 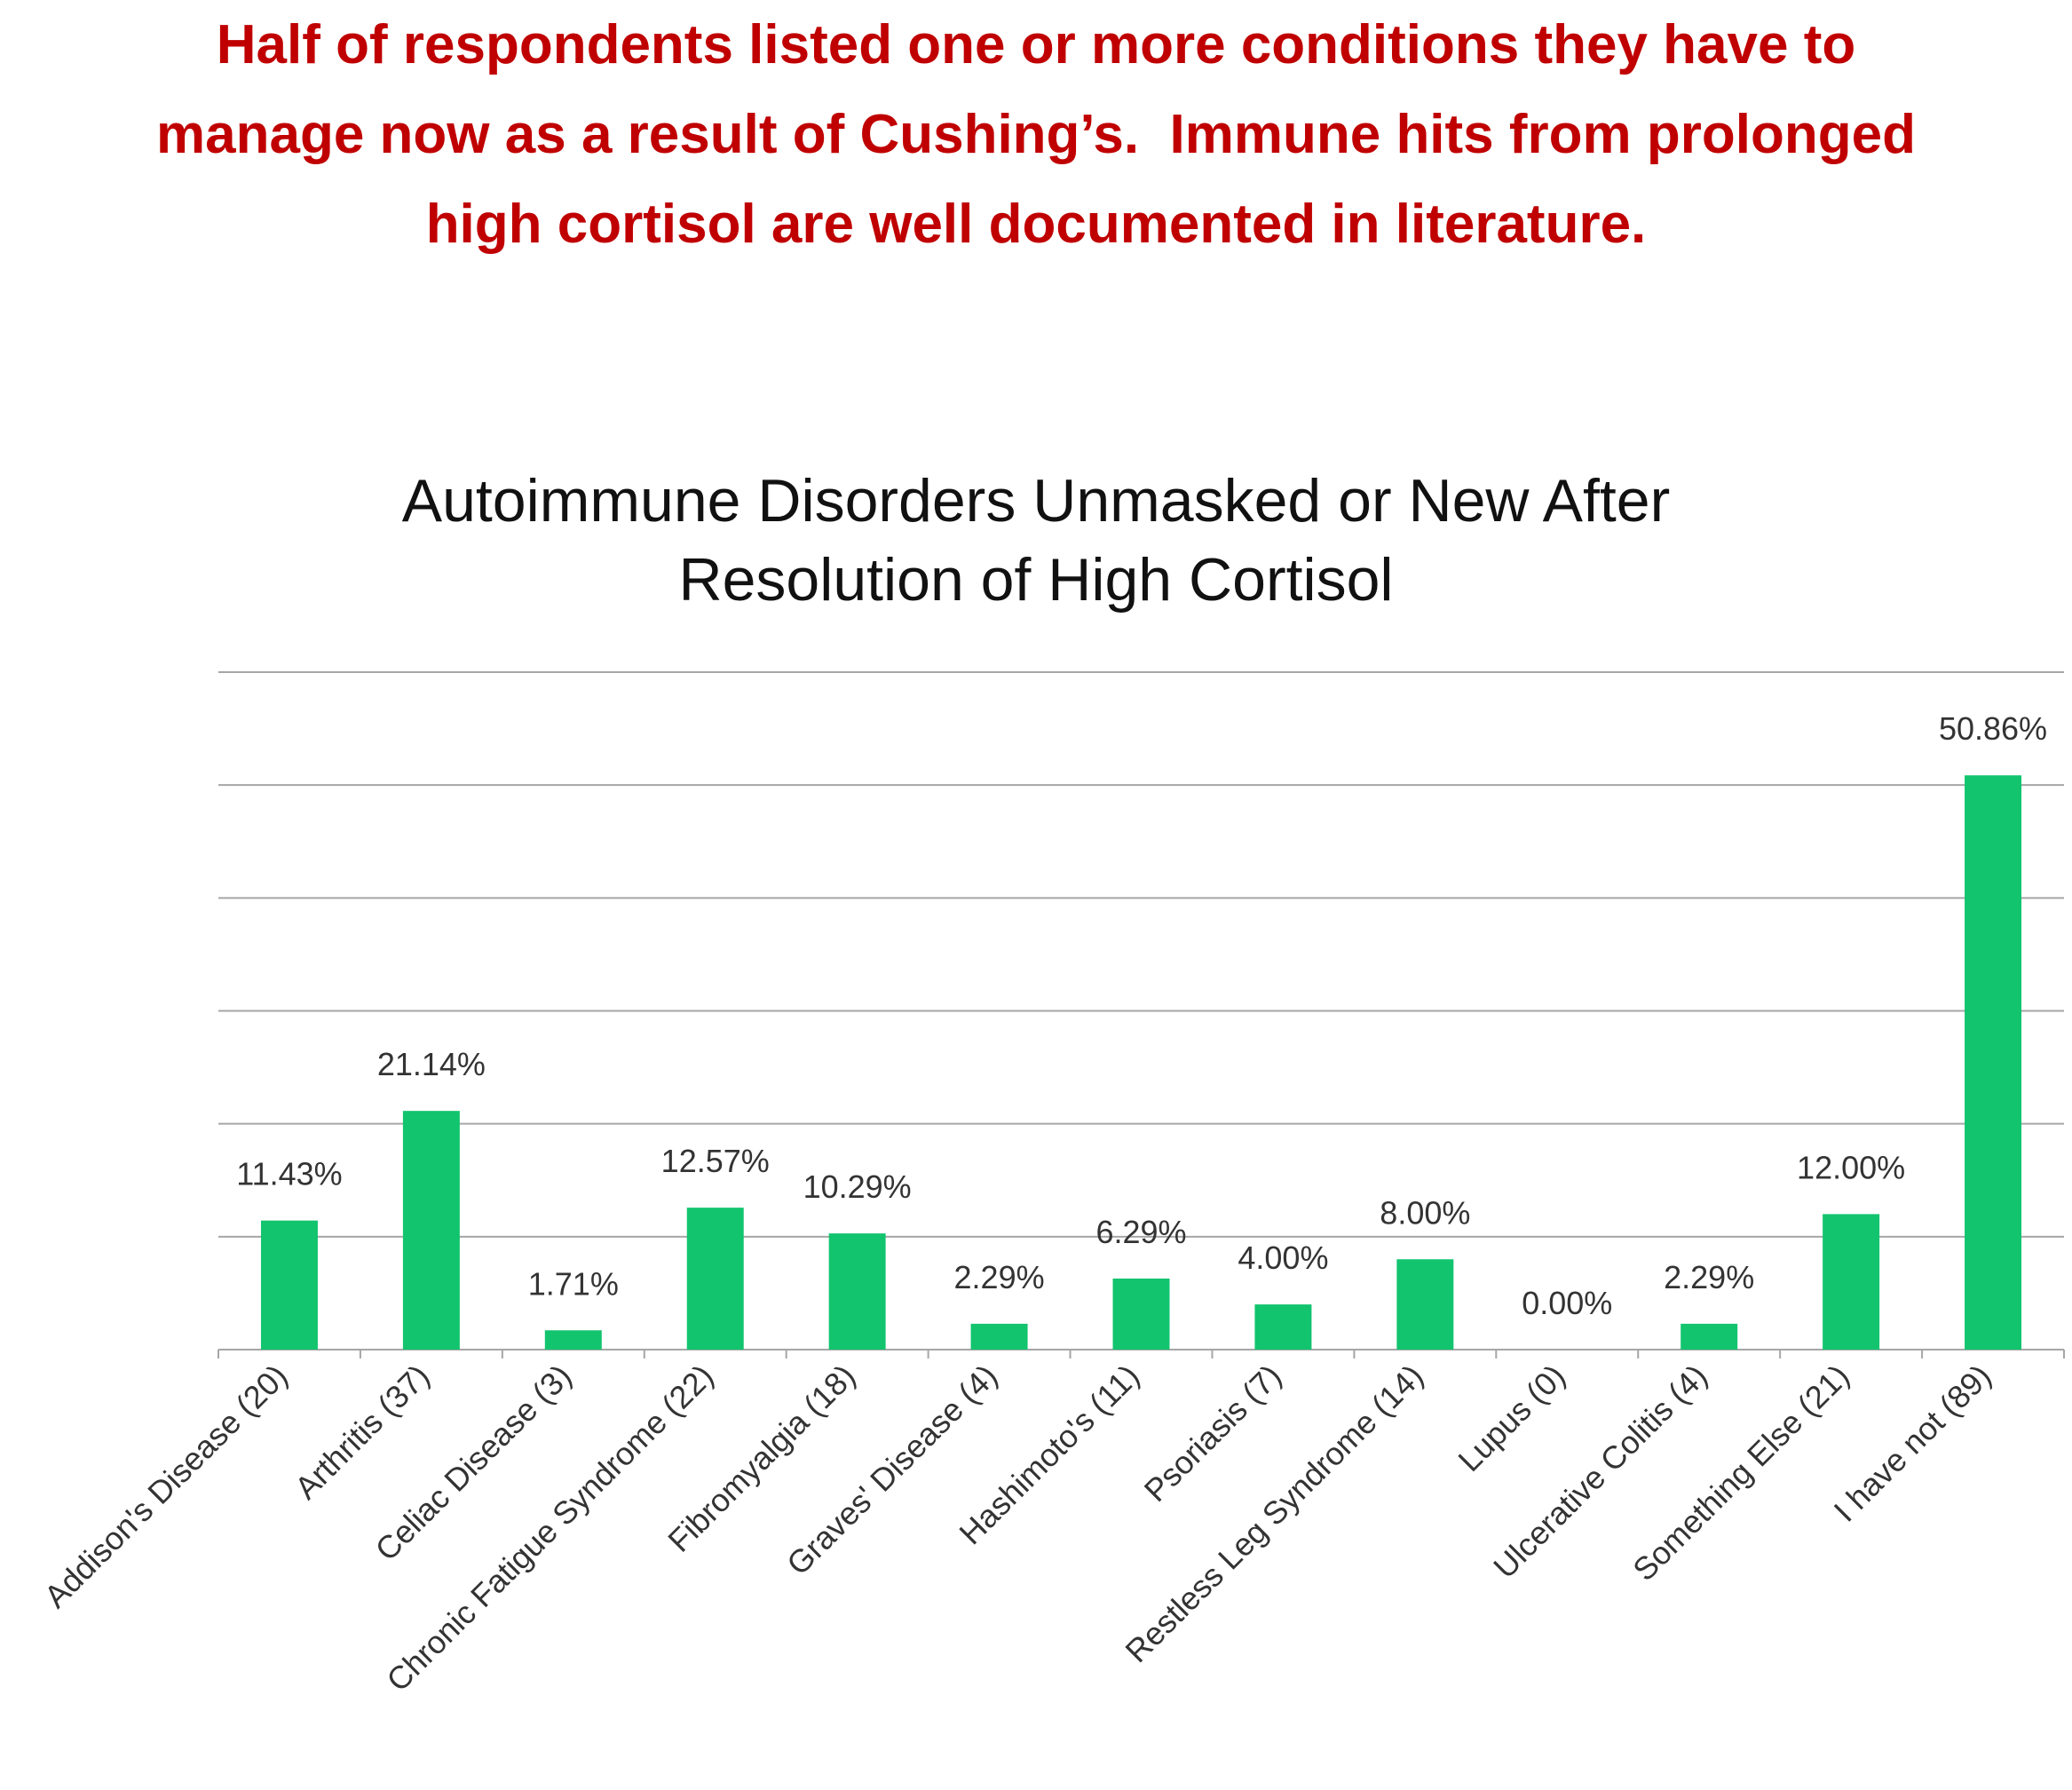 What do you see at coordinates (166, 1486) in the screenshot?
I see `x-tick-label: Addison's Disease (20)` at bounding box center [166, 1486].